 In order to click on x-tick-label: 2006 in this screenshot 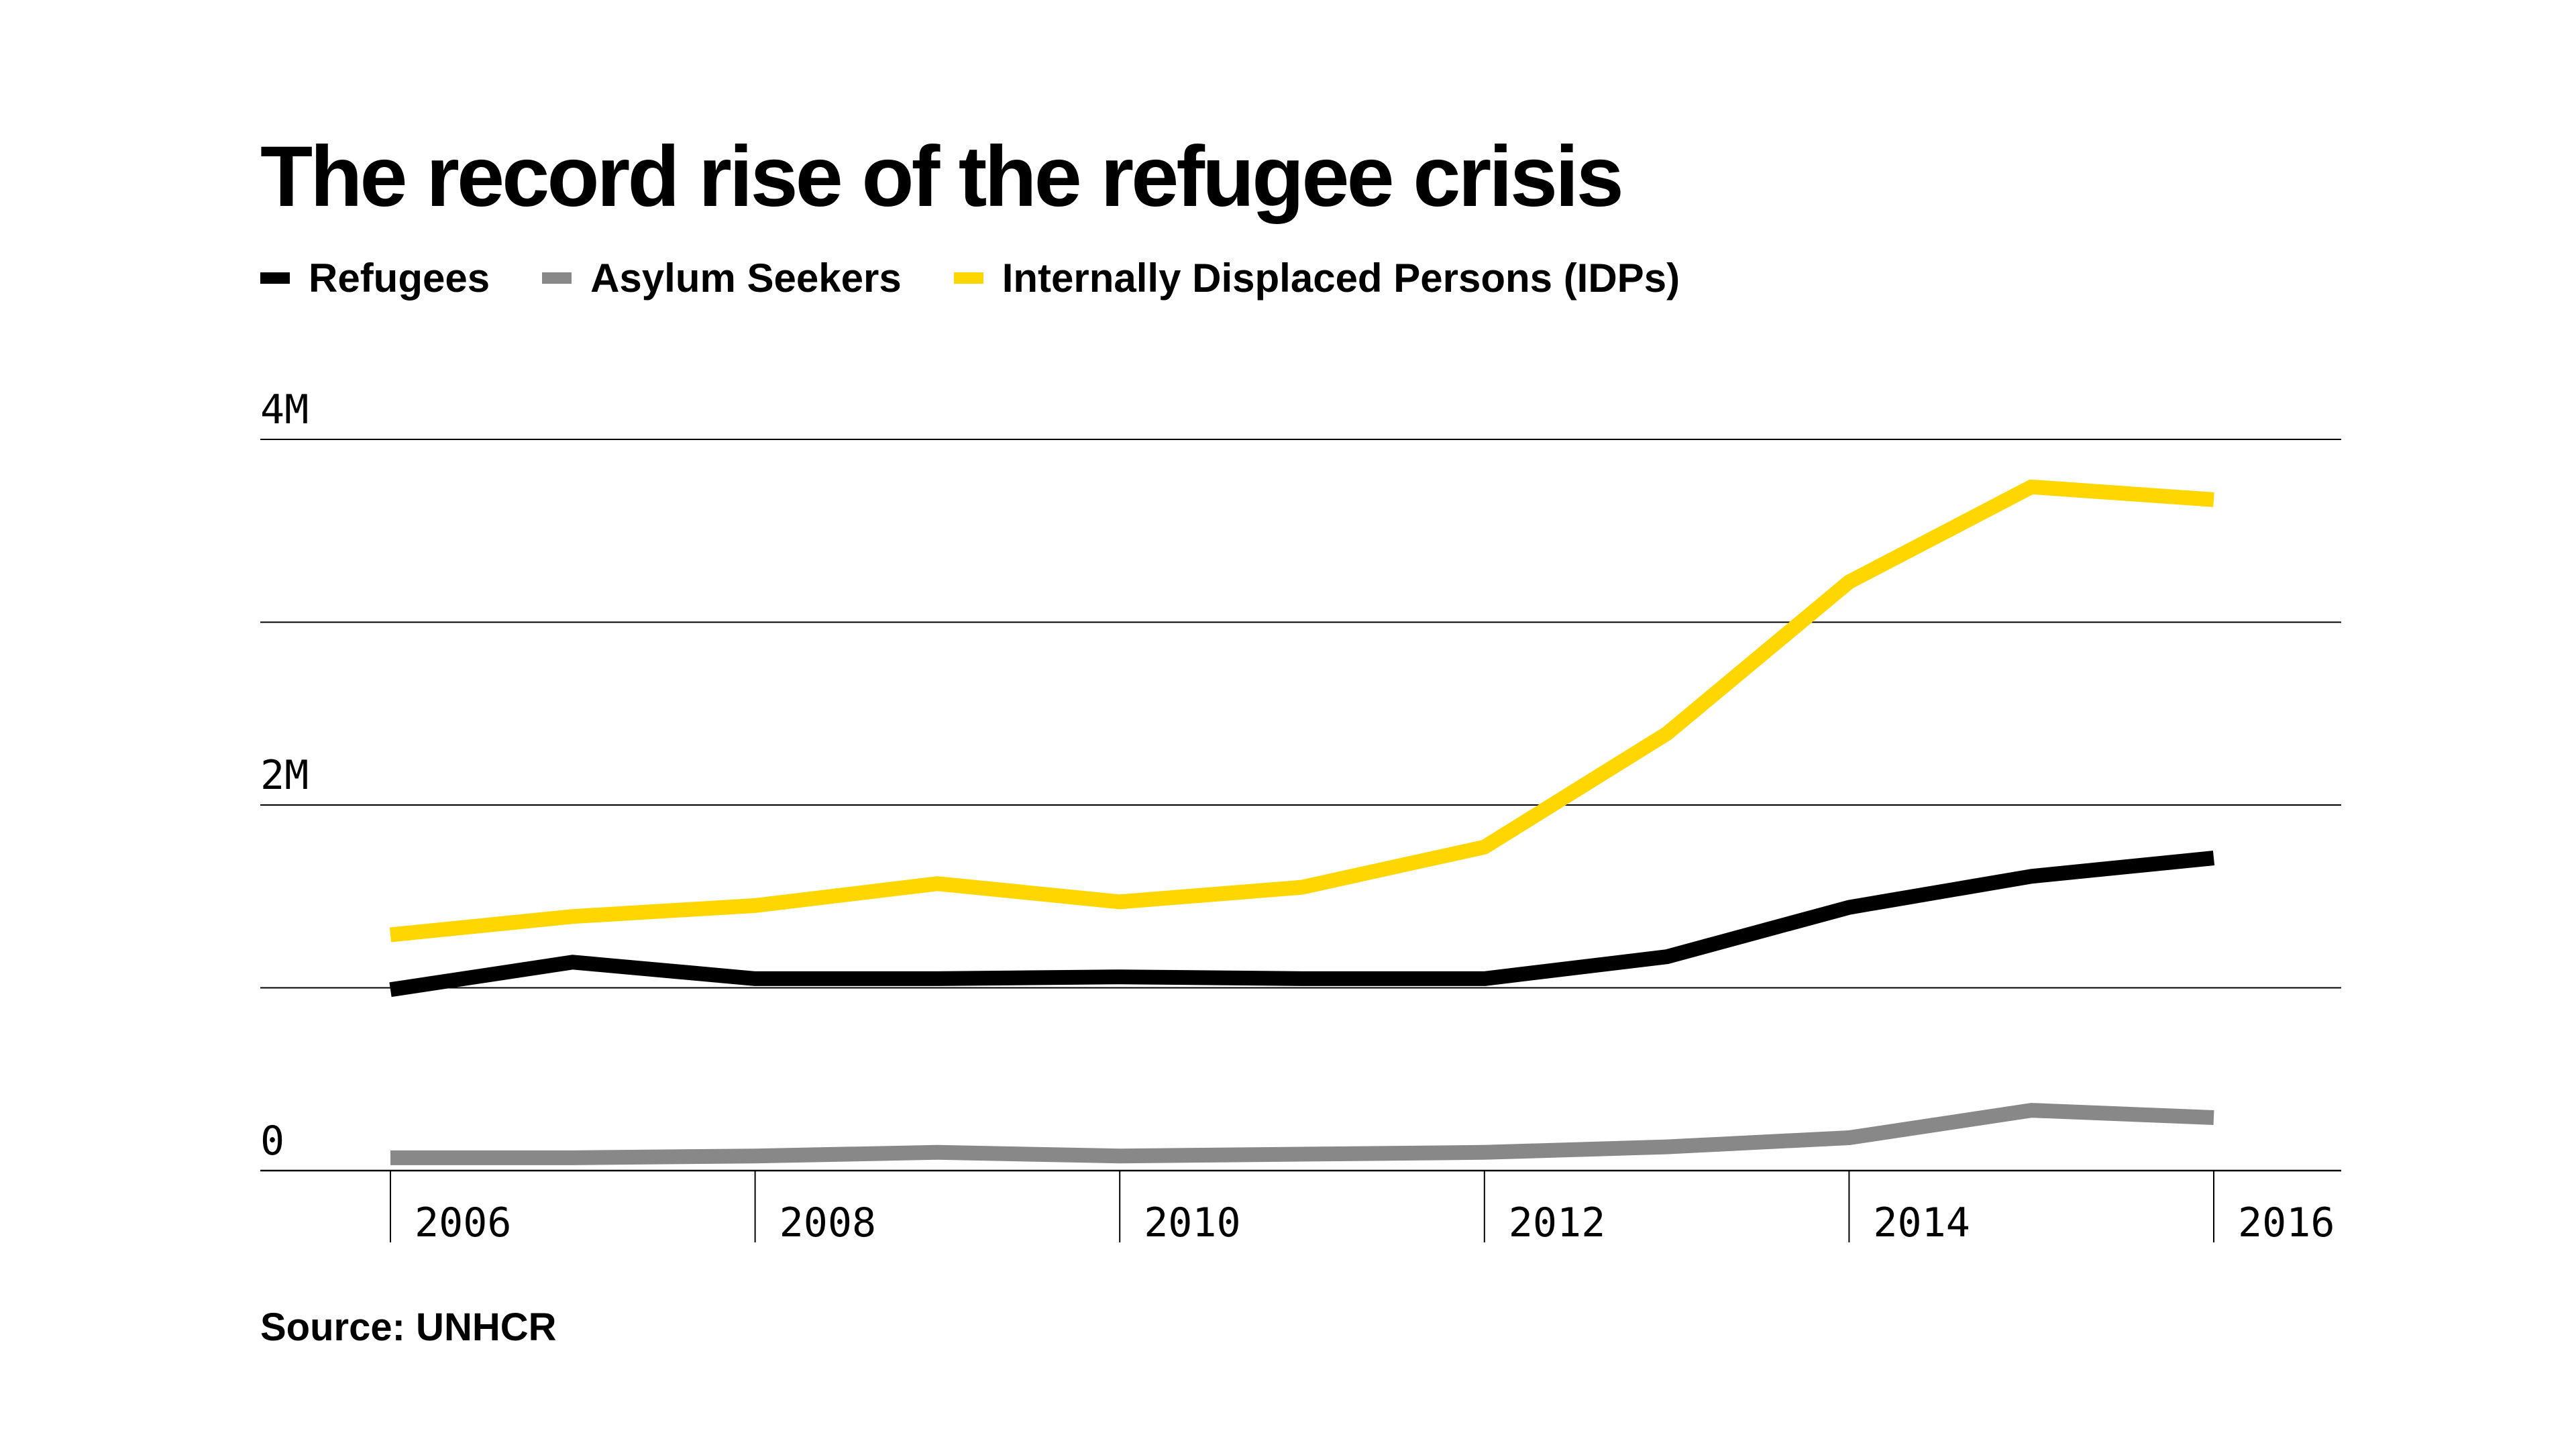, I will do `click(463, 1222)`.